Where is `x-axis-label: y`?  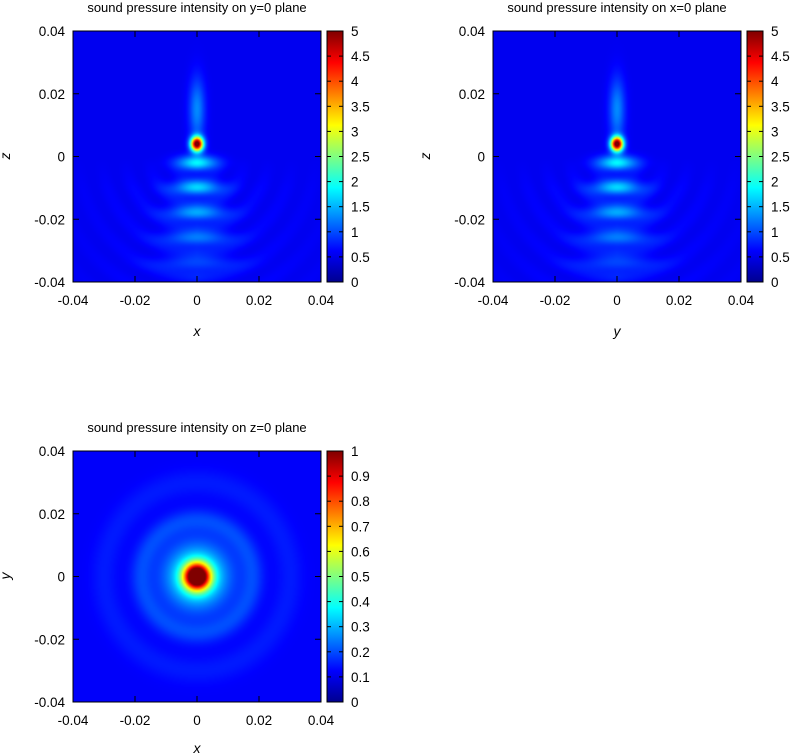
x-axis-label: y is located at coordinates (617, 331).